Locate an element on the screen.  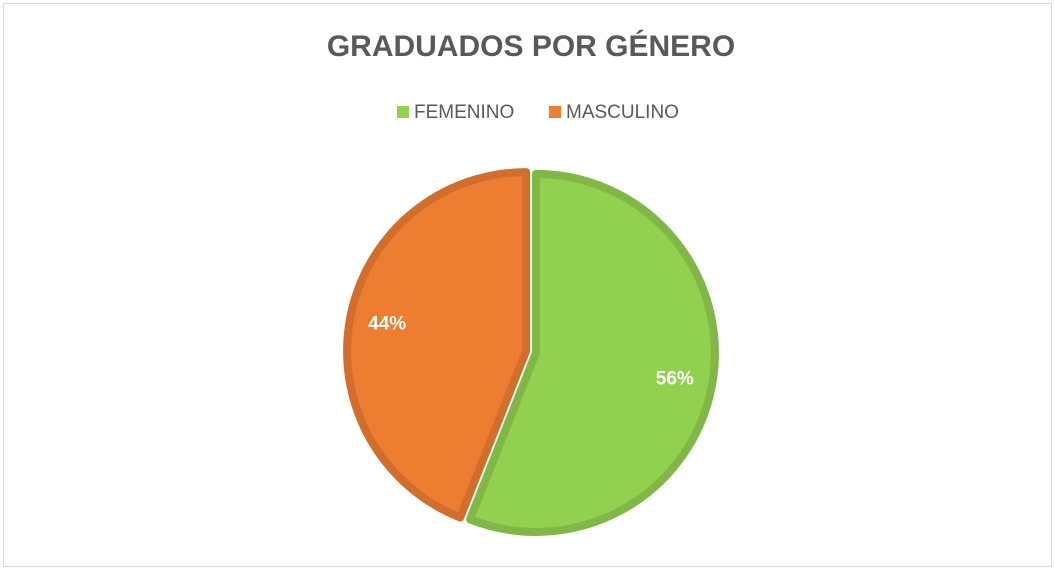
legend-label: MASCULINO is located at coordinates (622, 112).